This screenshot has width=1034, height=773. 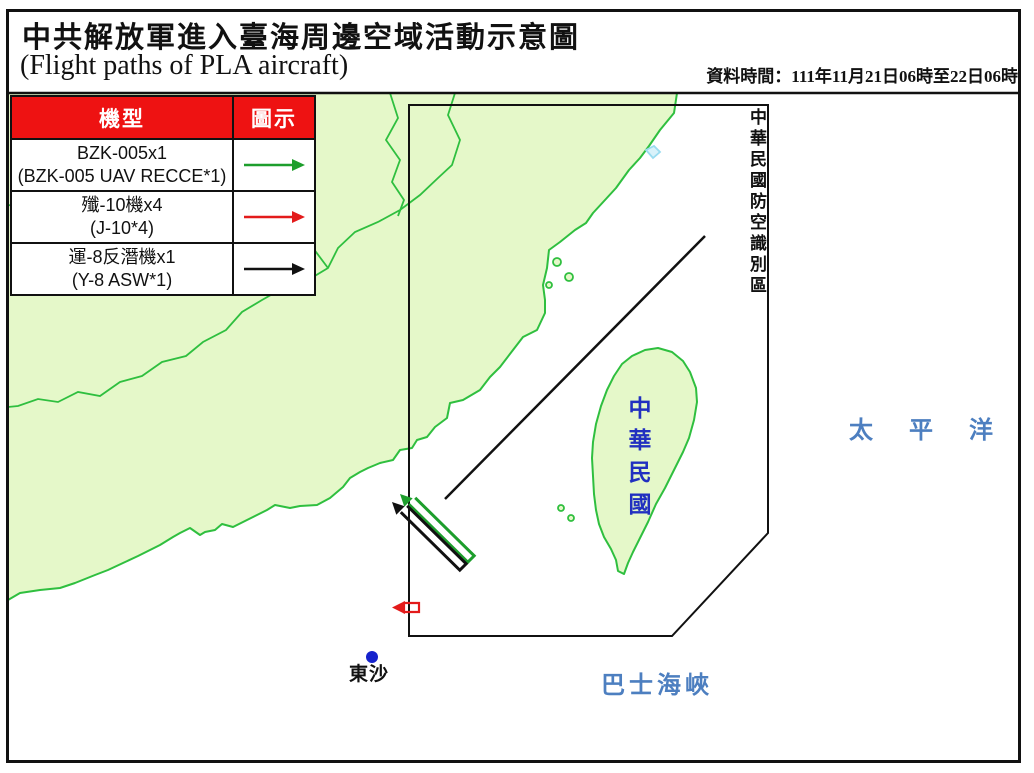 What do you see at coordinates (122, 176) in the screenshot?
I see `aircraft-name-en: (BZK-005 UAV RECCE*1)` at bounding box center [122, 176].